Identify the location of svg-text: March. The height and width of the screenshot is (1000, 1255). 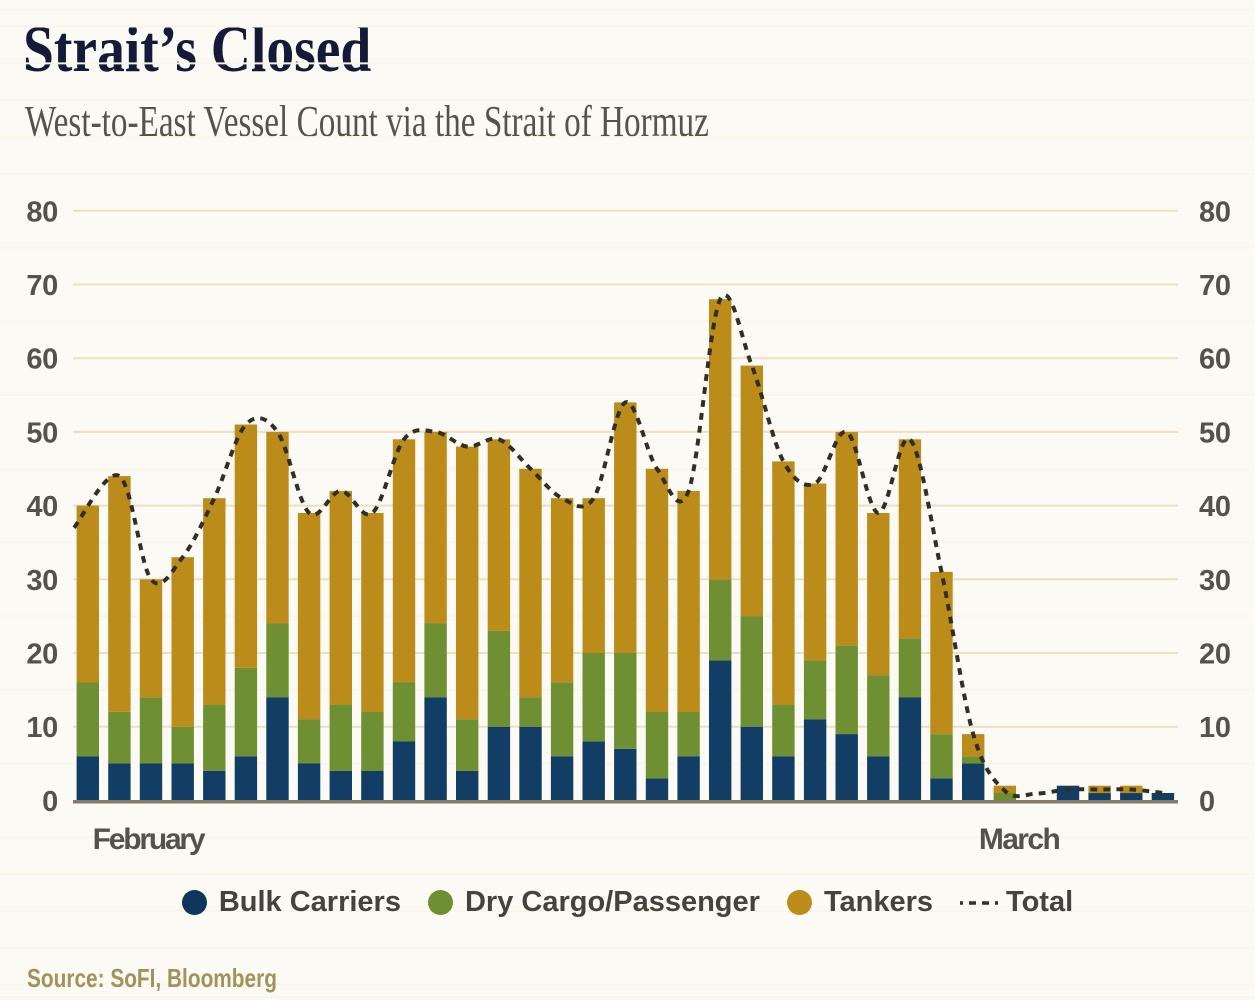
(1019, 839).